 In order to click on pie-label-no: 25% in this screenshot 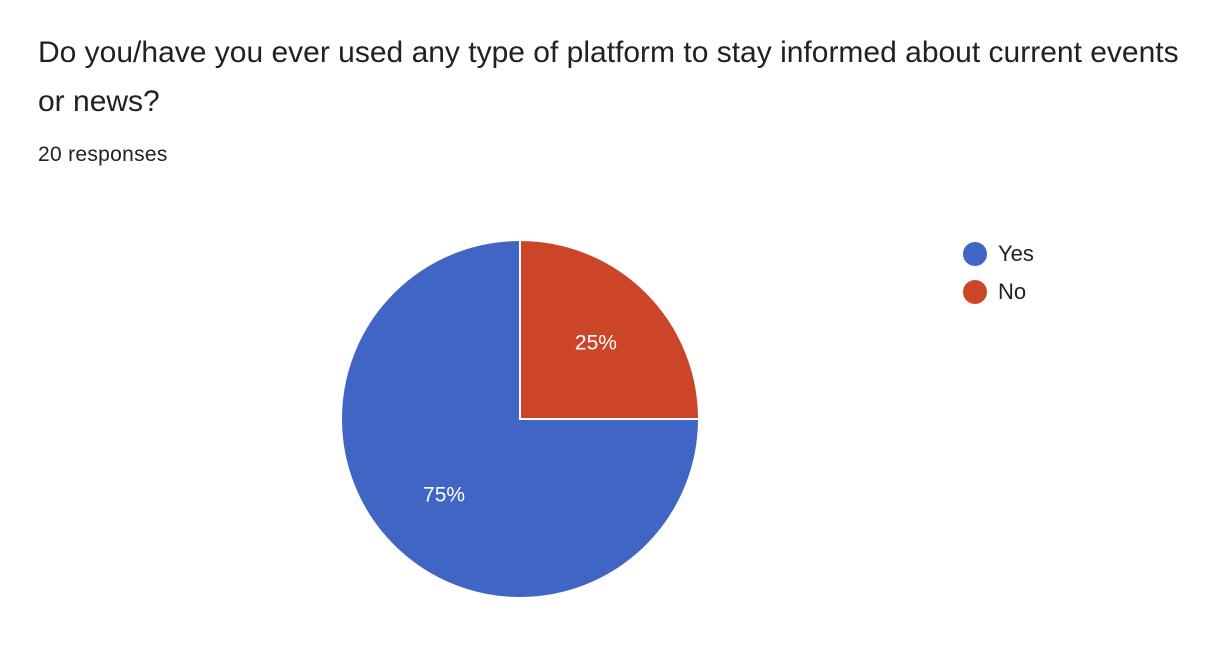, I will do `click(596, 343)`.